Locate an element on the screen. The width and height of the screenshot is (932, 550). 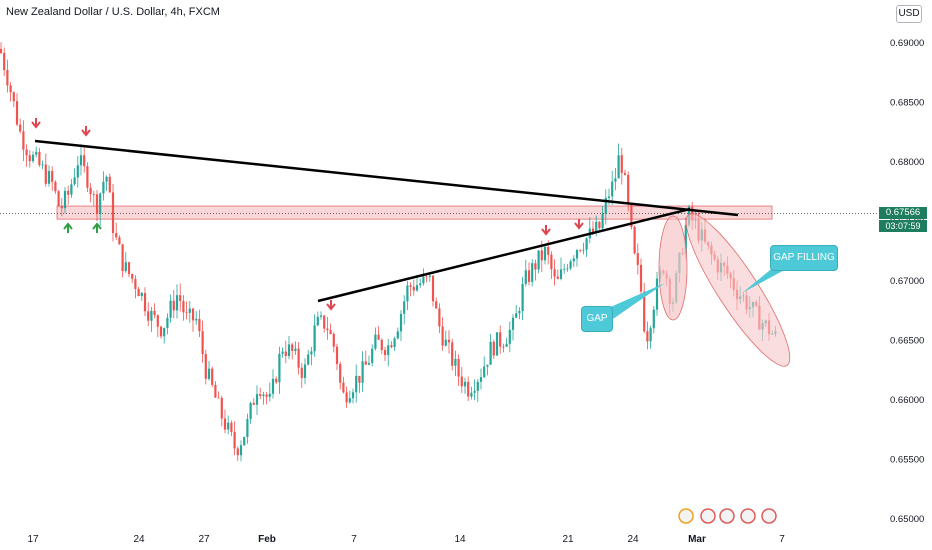
gap-filling-oval is located at coordinates (738, 290).